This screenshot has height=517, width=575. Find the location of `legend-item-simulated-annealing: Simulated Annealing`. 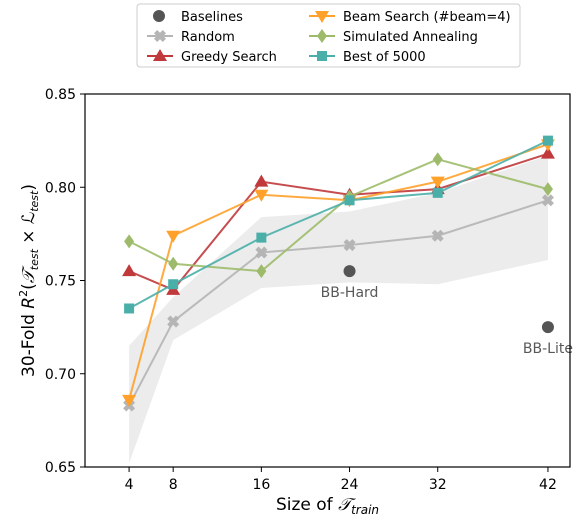

legend-item-simulated-annealing: Simulated Annealing is located at coordinates (393, 37).